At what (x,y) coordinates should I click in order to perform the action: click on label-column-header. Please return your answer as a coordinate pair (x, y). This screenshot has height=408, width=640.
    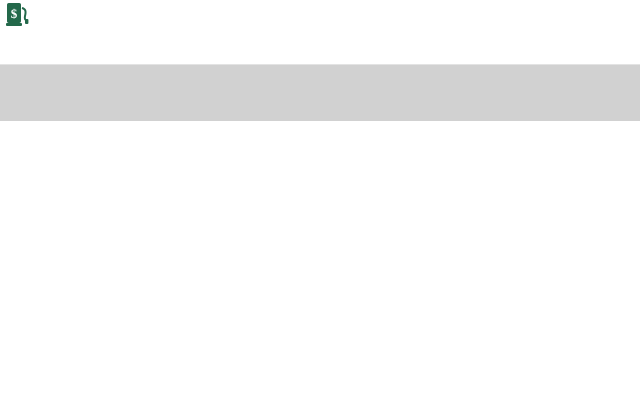
    Looking at the image, I should click on (65, 47).